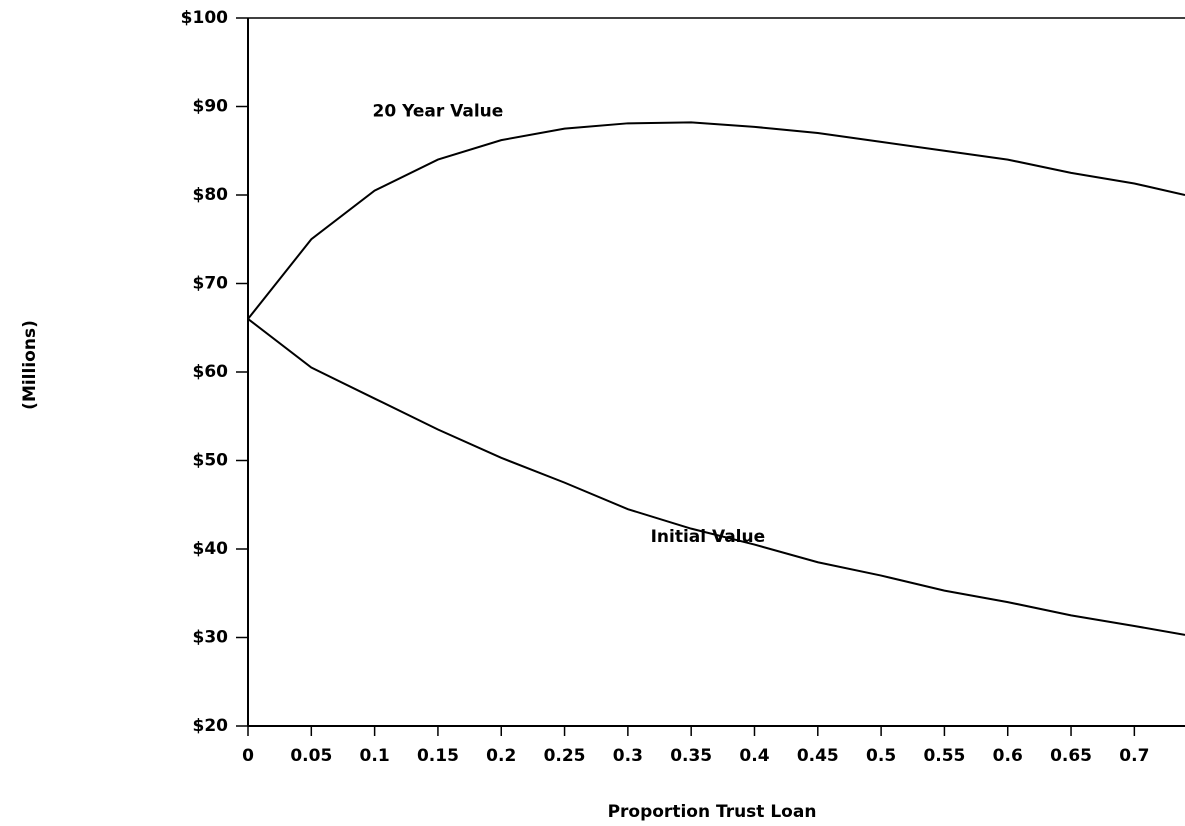  Describe the element at coordinates (311, 756) in the screenshot. I see `x-tick-label: 0.05` at that location.